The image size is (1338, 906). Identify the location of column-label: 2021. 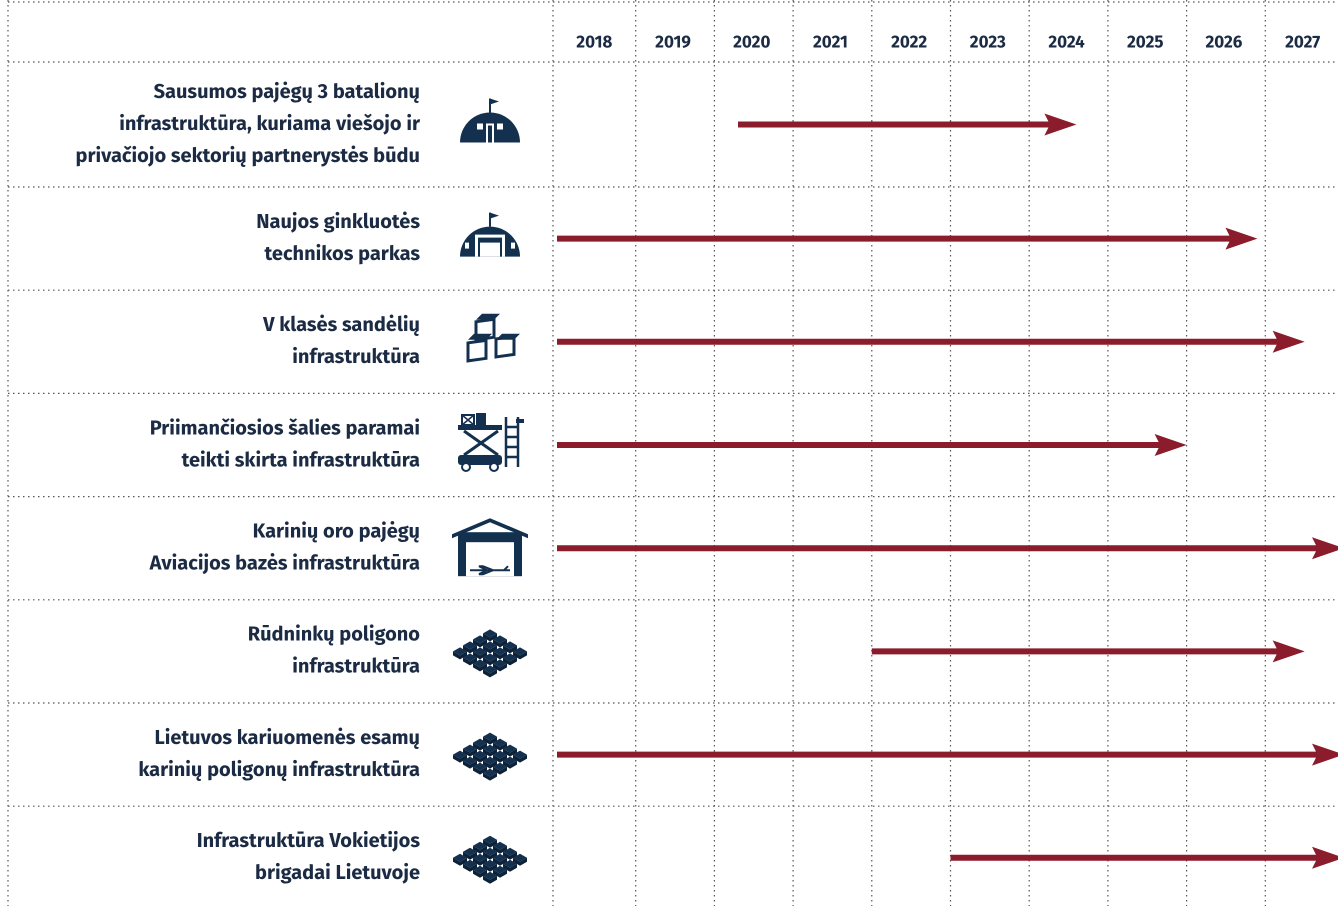
(830, 42).